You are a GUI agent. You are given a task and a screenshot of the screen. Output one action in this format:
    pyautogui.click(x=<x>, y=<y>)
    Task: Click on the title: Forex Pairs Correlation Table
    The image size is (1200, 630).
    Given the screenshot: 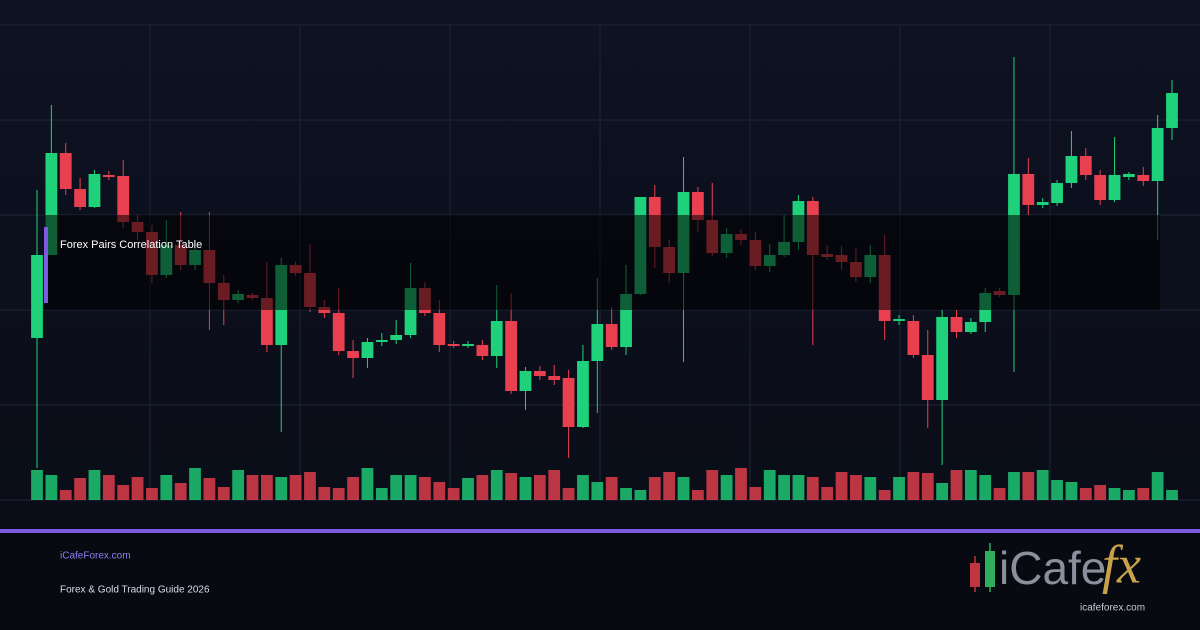 What is the action you would take?
    pyautogui.click(x=131, y=245)
    